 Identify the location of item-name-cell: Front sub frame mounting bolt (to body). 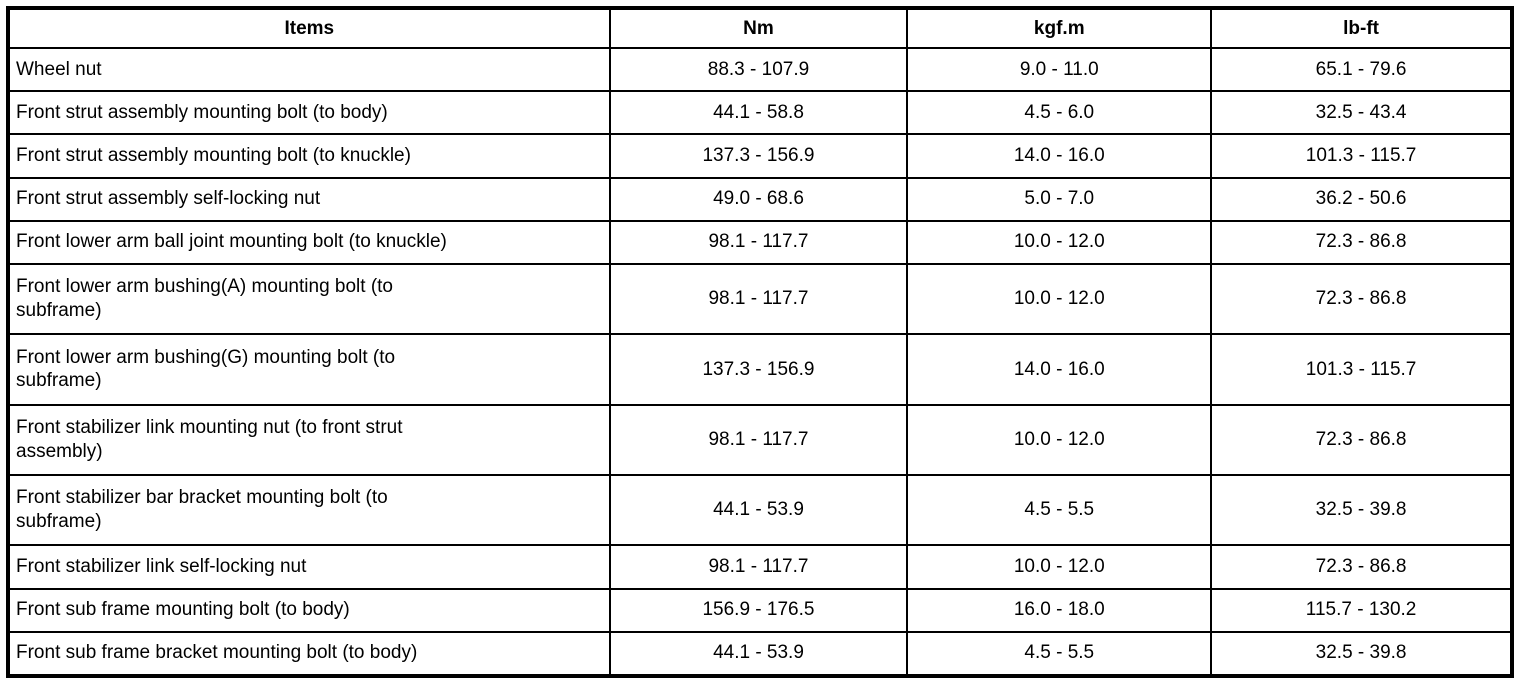
(309, 610).